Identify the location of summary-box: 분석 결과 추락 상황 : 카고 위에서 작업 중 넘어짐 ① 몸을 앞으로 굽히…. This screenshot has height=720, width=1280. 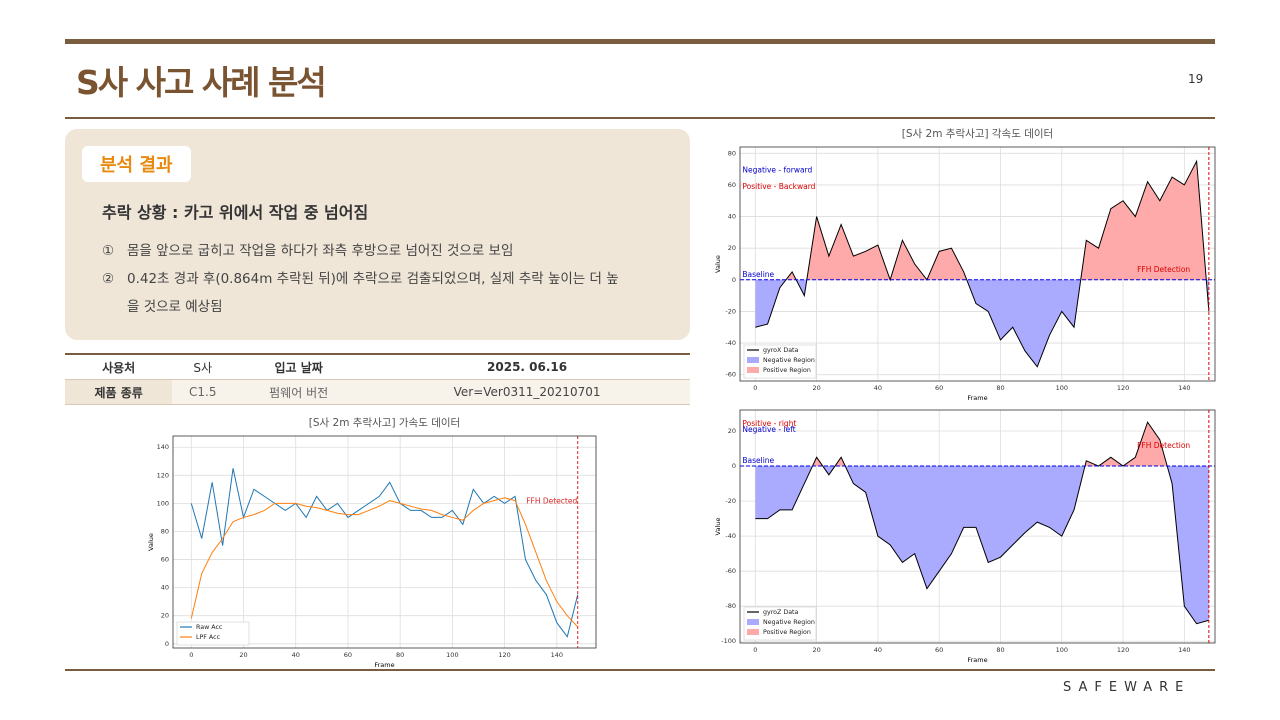
(377, 234).